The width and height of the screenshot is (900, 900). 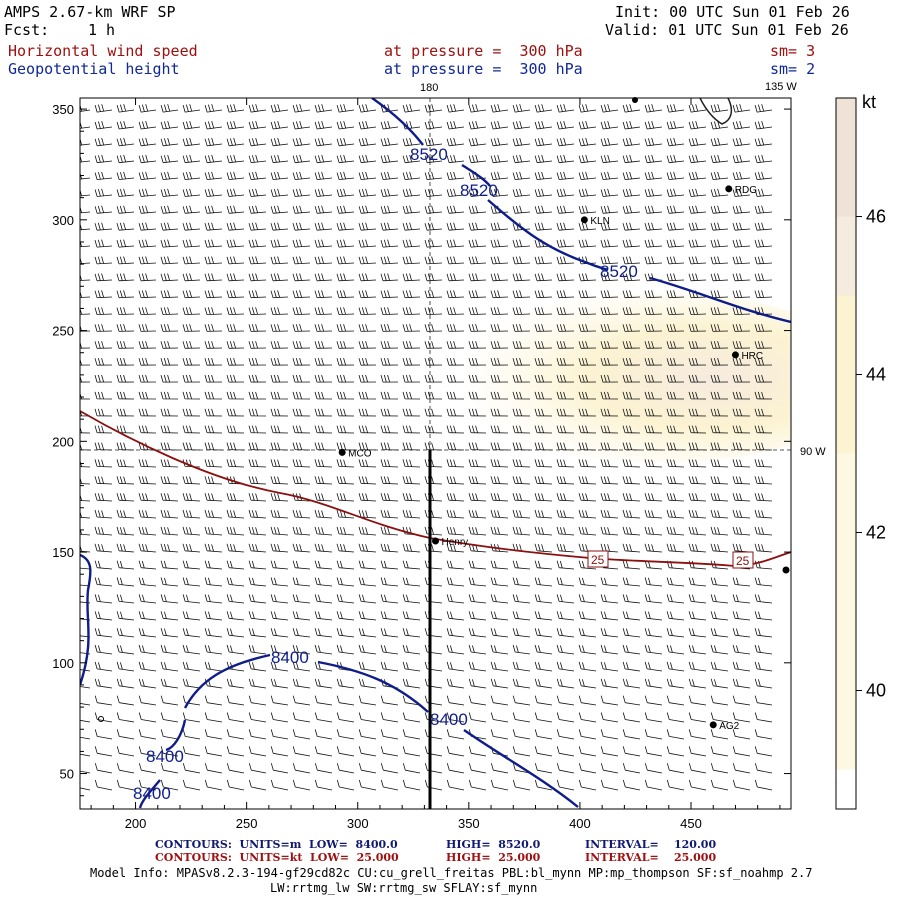 I want to click on contour-label-8400: 8400, so click(x=449, y=719).